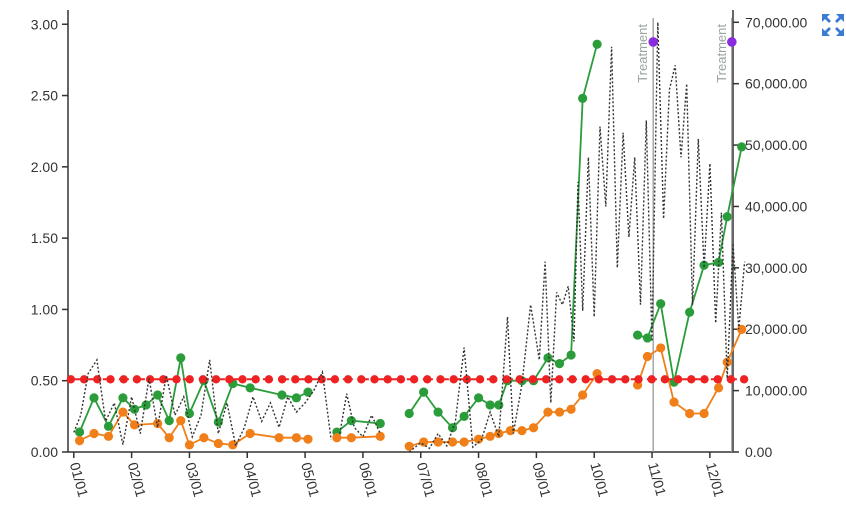 This screenshot has height=508, width=846. I want to click on x-tick-label: 01/01, so click(79, 480).